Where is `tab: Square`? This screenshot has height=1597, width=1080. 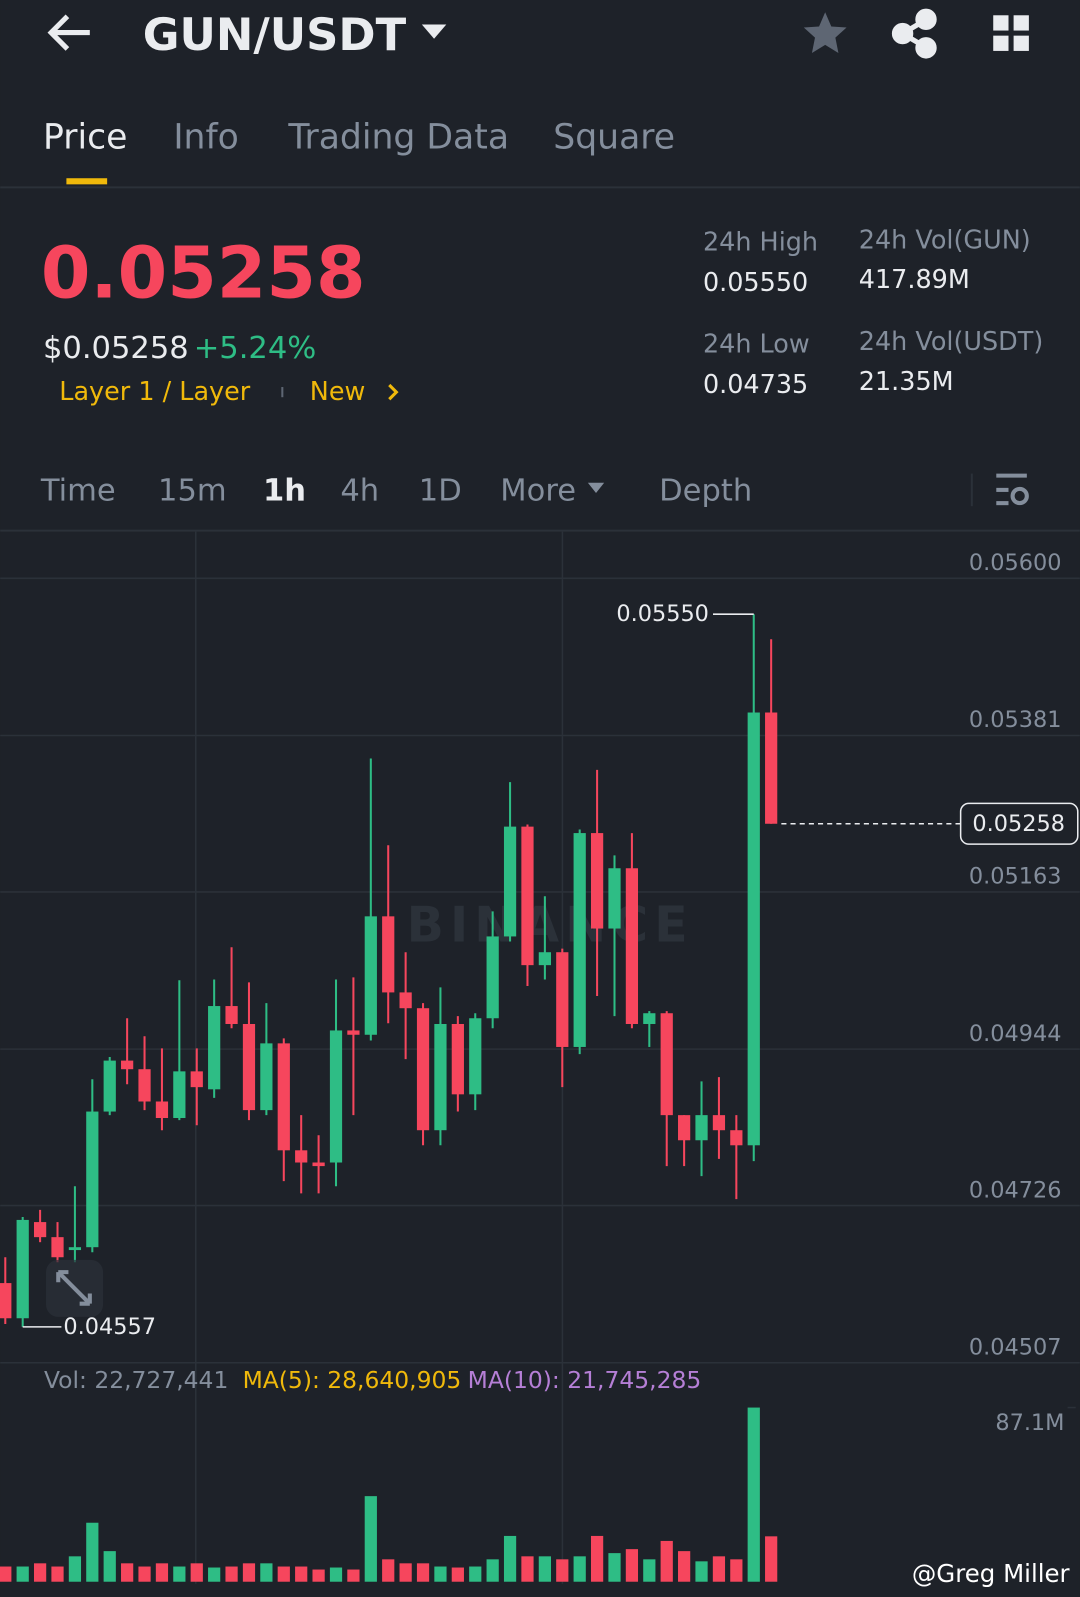
tab: Square is located at coordinates (614, 137).